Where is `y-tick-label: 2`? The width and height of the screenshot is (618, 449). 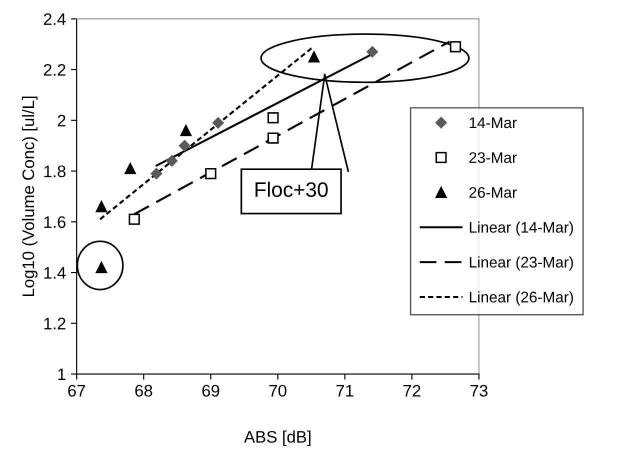
y-tick-label: 2 is located at coordinates (62, 120).